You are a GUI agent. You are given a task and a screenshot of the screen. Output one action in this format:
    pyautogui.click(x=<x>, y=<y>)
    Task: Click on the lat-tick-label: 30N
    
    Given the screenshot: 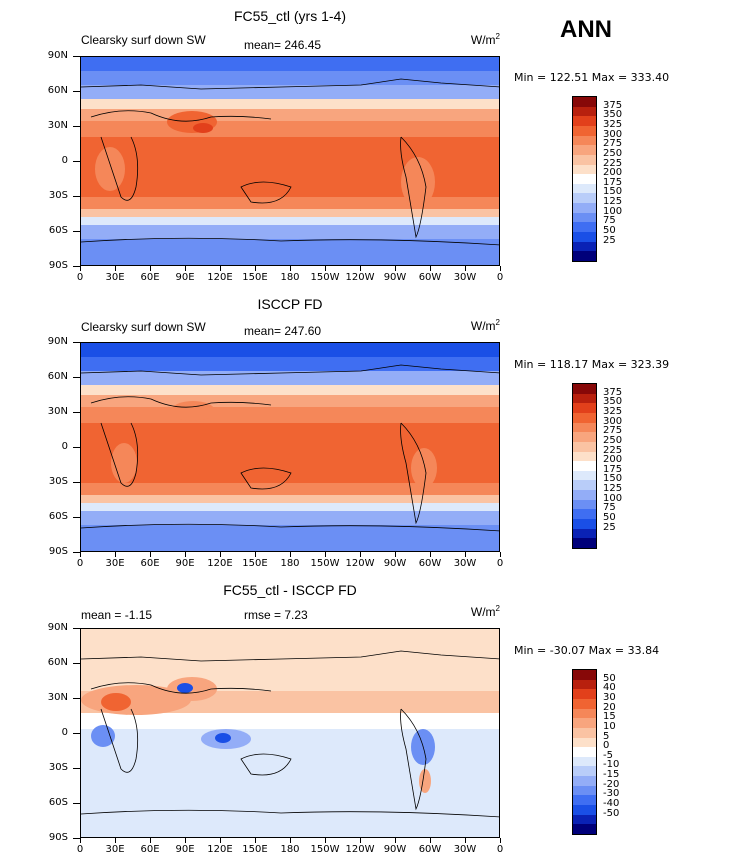 What is the action you would take?
    pyautogui.click(x=57, y=411)
    